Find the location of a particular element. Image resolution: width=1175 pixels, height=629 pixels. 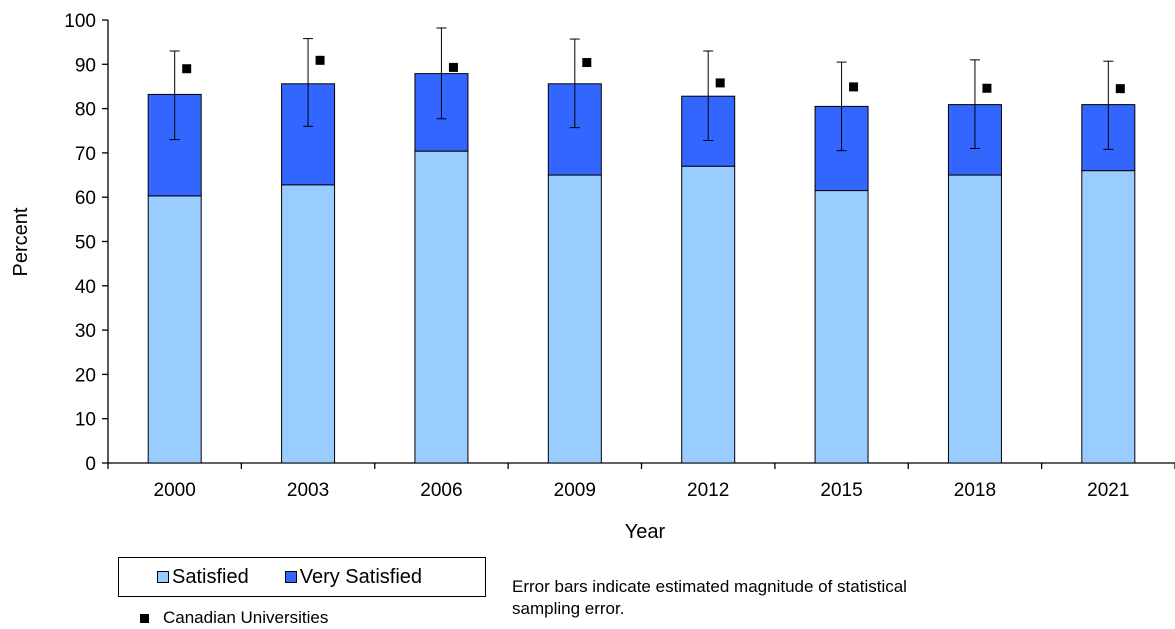

y-tick-label: 80 is located at coordinates (85, 110).